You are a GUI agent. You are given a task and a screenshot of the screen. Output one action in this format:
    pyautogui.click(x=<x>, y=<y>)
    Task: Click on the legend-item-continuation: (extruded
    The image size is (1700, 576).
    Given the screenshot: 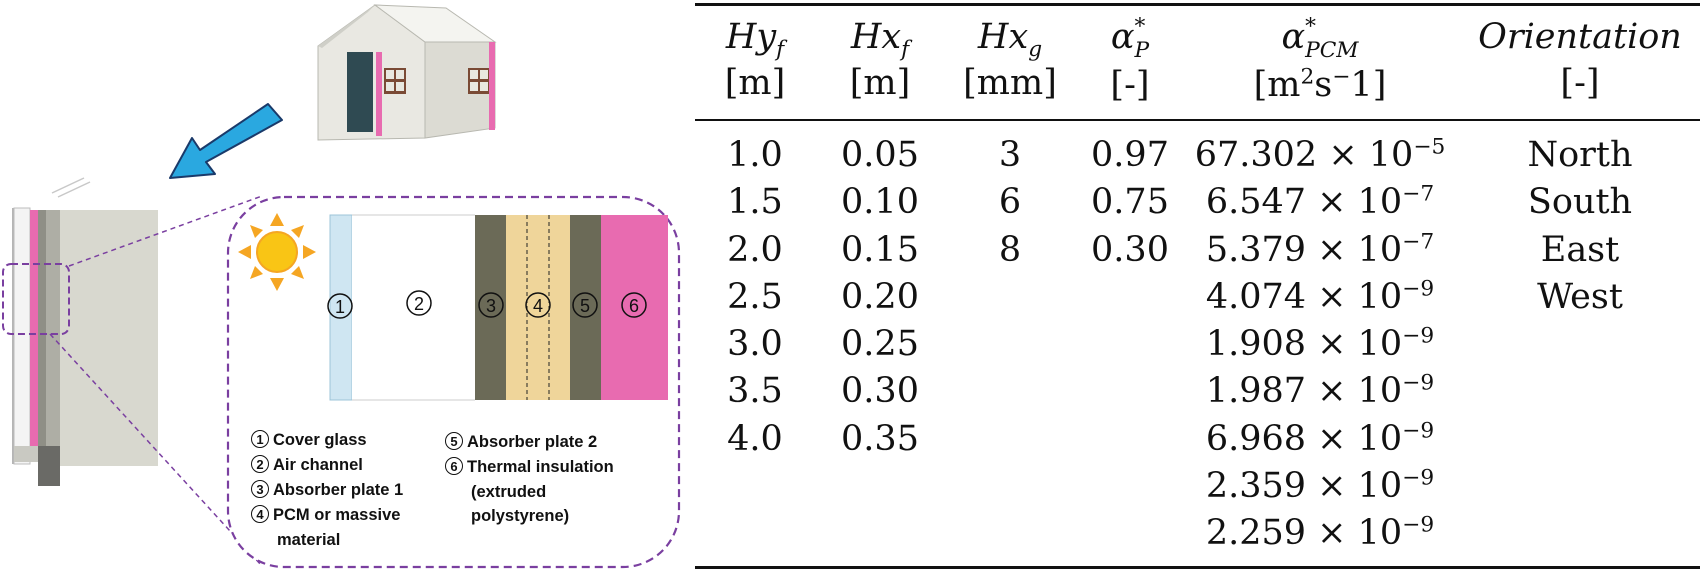 What is the action you would take?
    pyautogui.click(x=509, y=492)
    